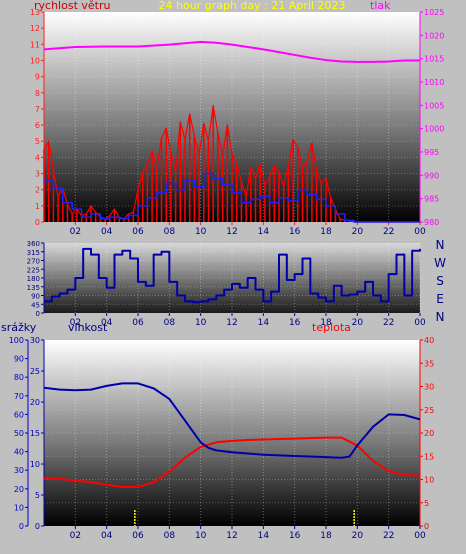 The height and width of the screenshot is (554, 466). Describe the element at coordinates (248, 320) in the screenshot. I see `direction-time-ticks: 02 04 06 08 10 12 14 16 18 20 22 00` at that location.